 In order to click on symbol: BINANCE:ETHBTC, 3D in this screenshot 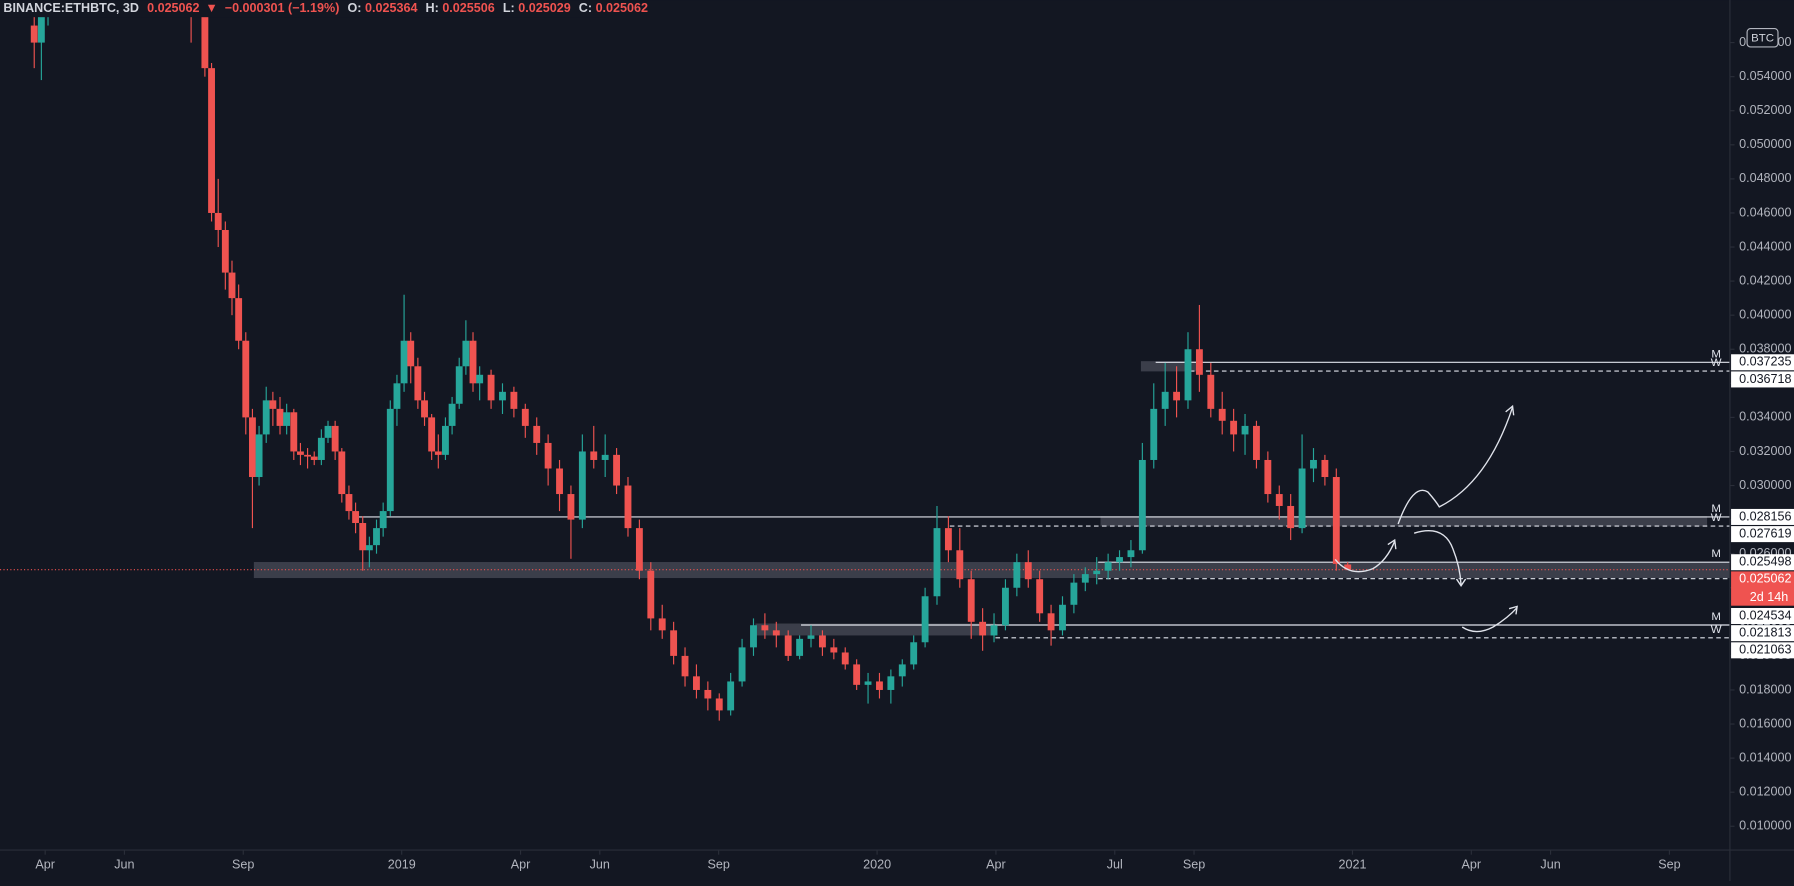, I will do `click(71, 8)`.